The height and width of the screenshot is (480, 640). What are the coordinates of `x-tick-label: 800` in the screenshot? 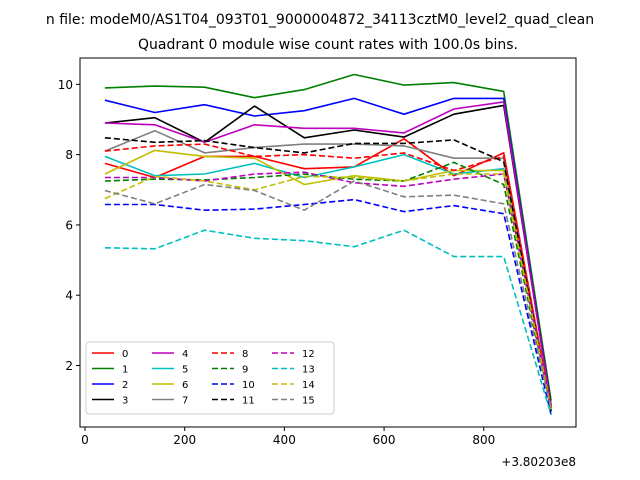 It's located at (483, 440).